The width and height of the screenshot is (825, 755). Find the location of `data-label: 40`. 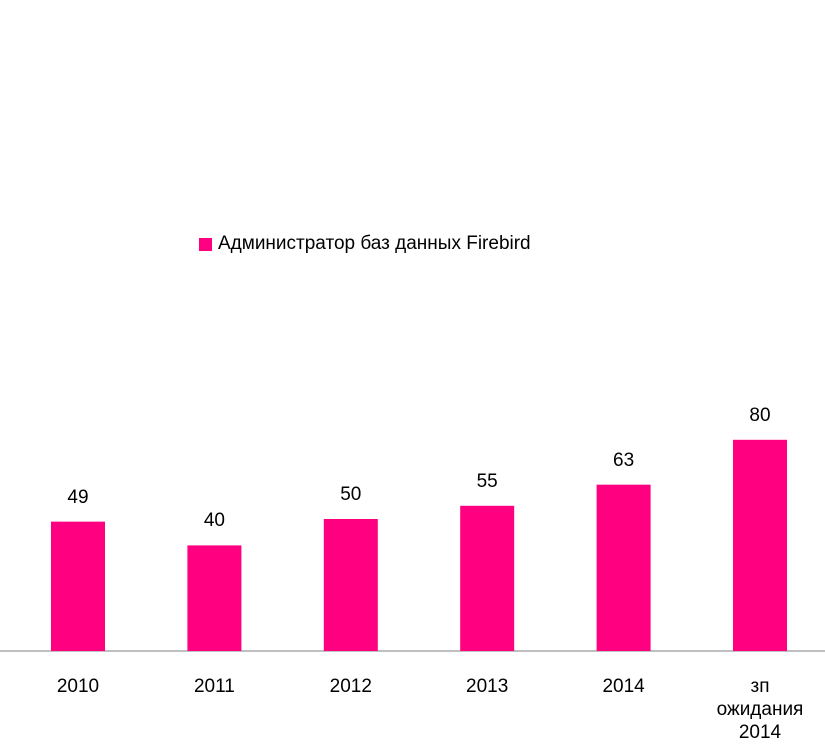

data-label: 40 is located at coordinates (214, 521).